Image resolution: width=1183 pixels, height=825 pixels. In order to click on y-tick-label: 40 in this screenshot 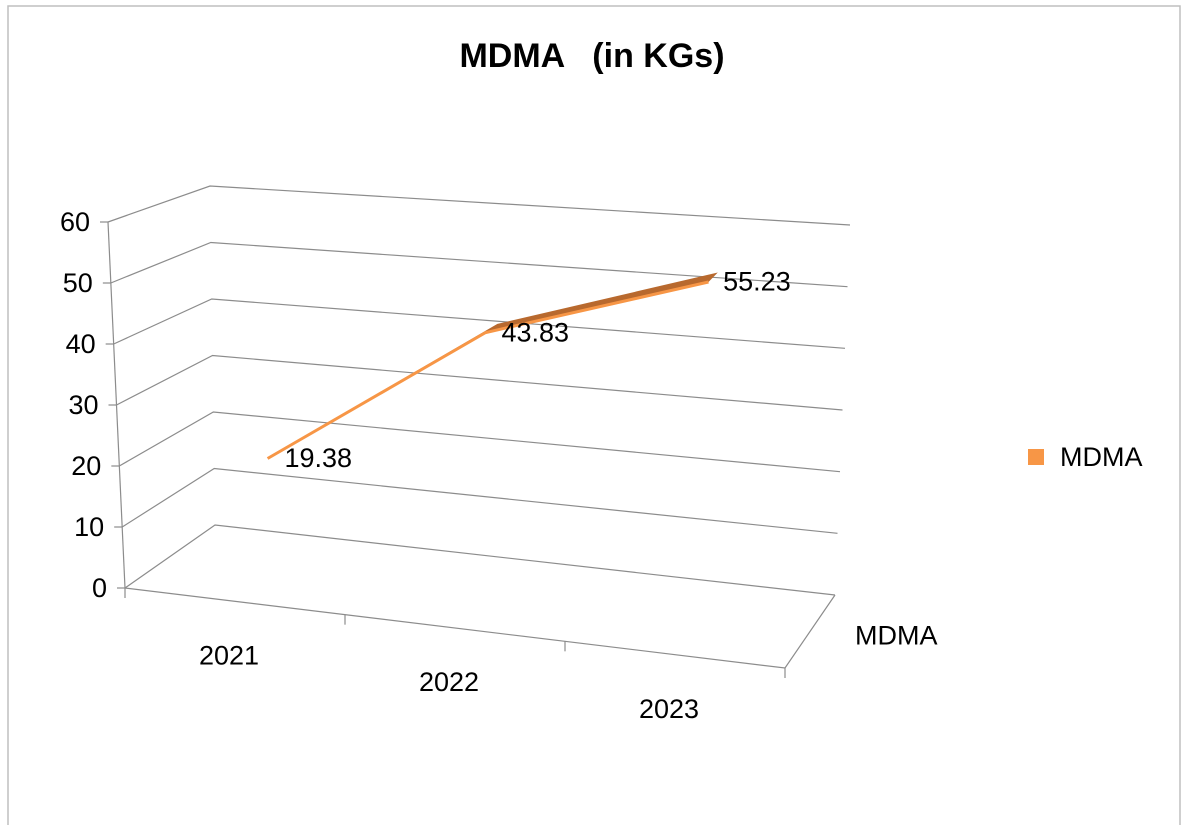, I will do `click(81, 344)`.